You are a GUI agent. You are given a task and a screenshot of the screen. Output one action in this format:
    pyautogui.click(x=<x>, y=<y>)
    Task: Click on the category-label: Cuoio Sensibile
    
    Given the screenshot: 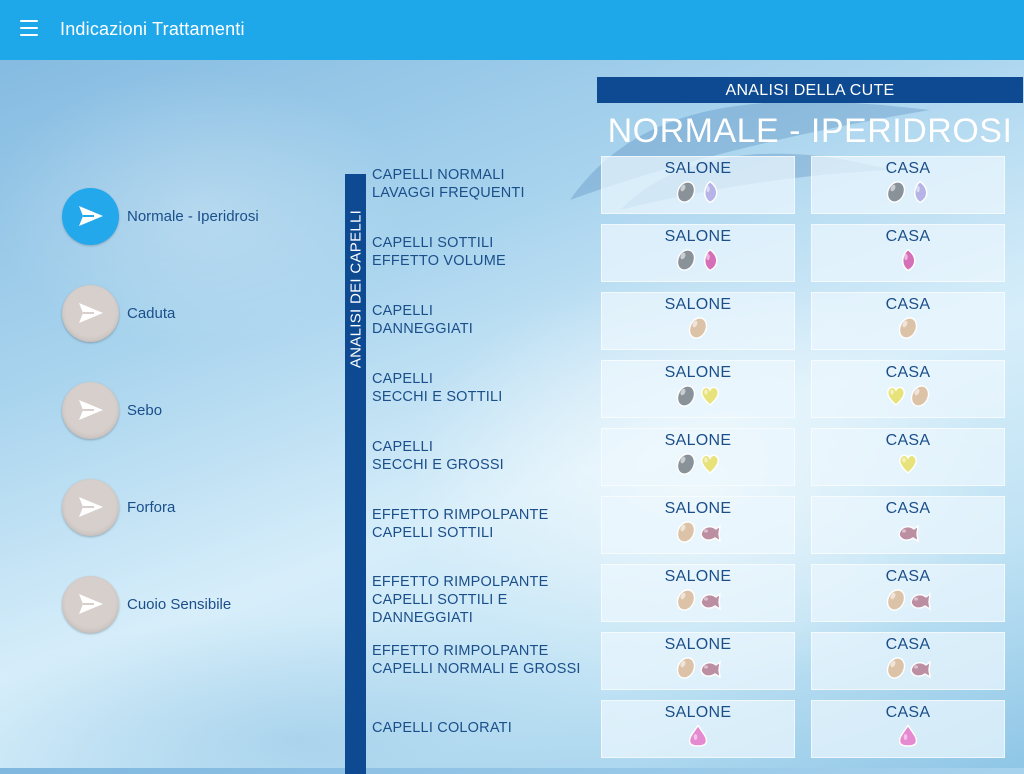 What is the action you would take?
    pyautogui.click(x=179, y=604)
    